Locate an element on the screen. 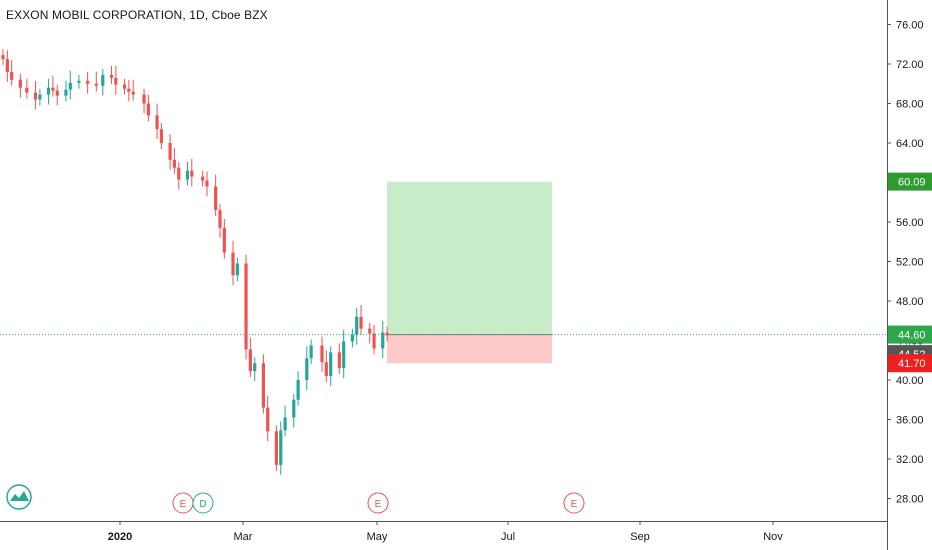 Image resolution: width=932 pixels, height=550 pixels. price-tick-label: 72.00 is located at coordinates (910, 65).